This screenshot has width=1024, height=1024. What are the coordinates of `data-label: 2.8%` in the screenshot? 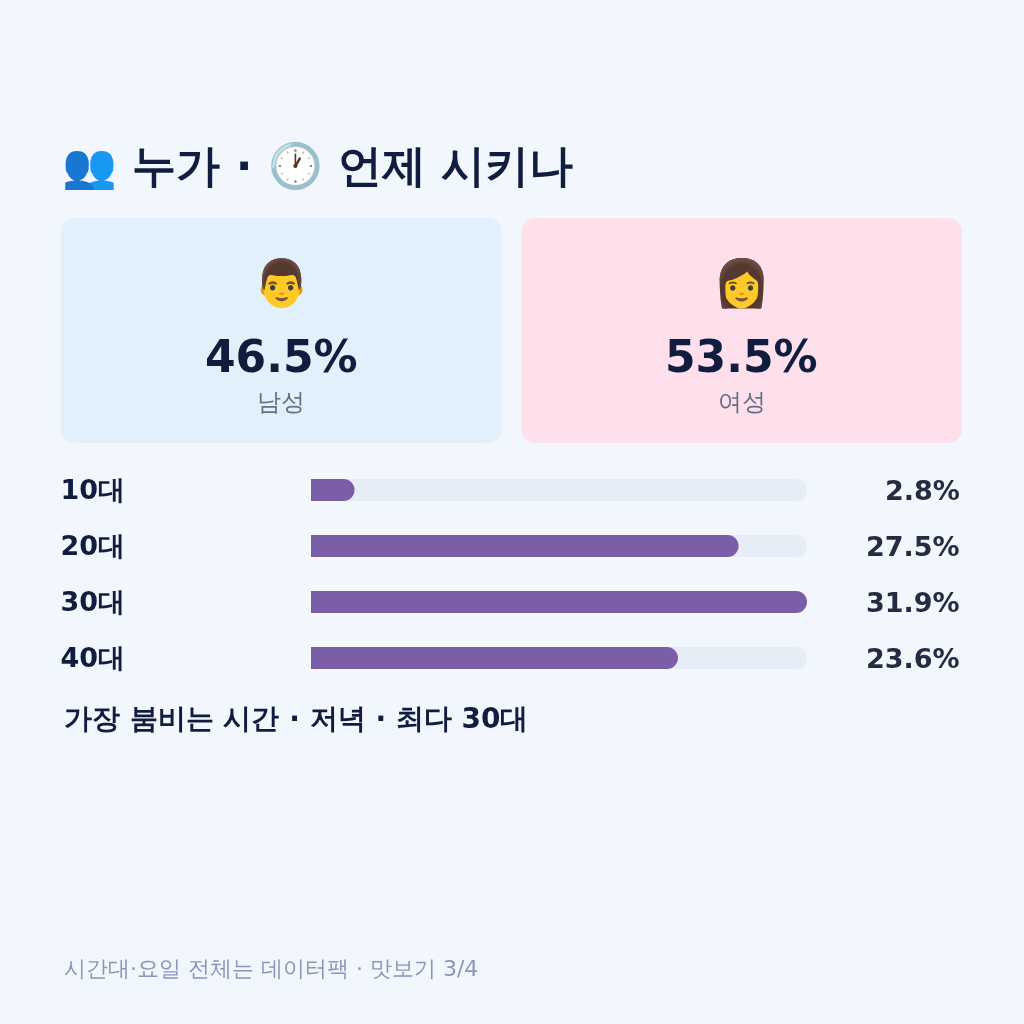 It's located at (922, 490).